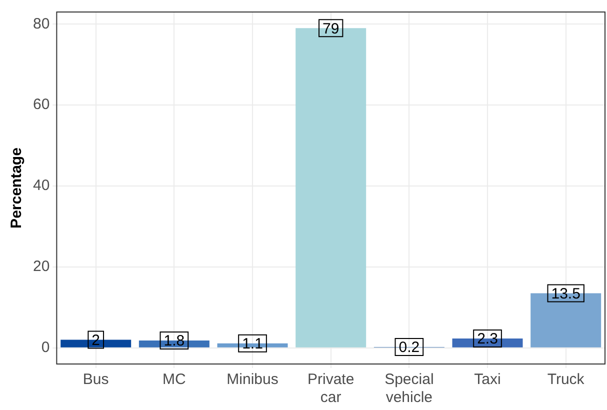  What do you see at coordinates (17, 188) in the screenshot?
I see `y-axis-title: Percentage` at bounding box center [17, 188].